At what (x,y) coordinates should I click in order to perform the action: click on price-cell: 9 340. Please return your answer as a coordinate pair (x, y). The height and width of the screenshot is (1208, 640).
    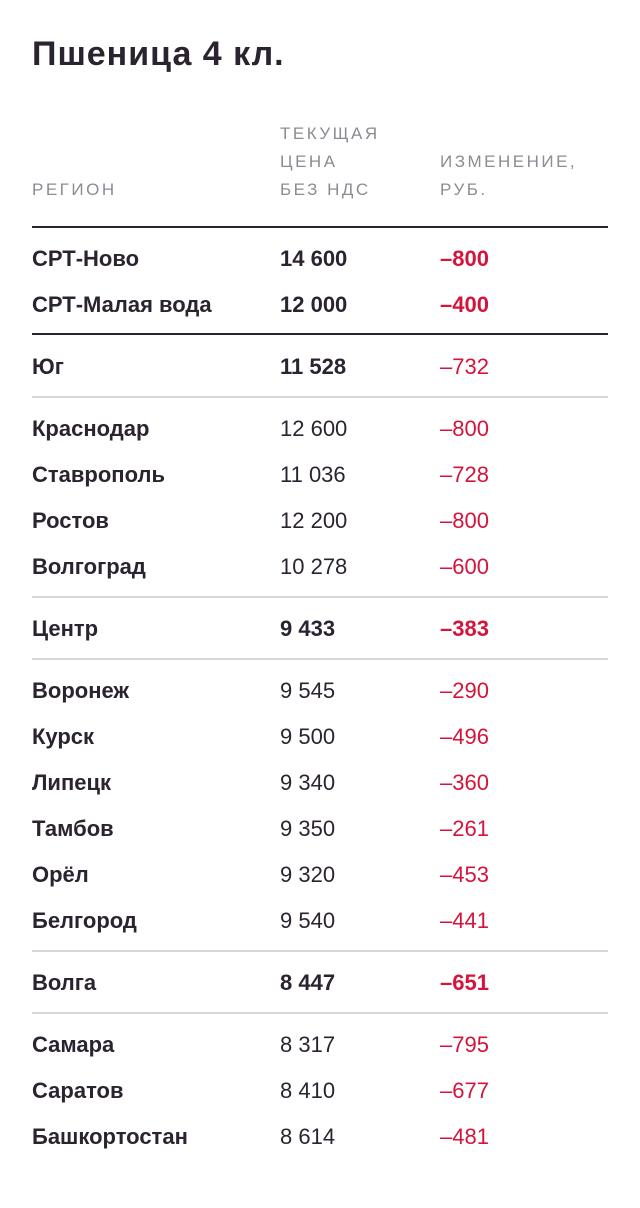
    Looking at the image, I should click on (308, 782).